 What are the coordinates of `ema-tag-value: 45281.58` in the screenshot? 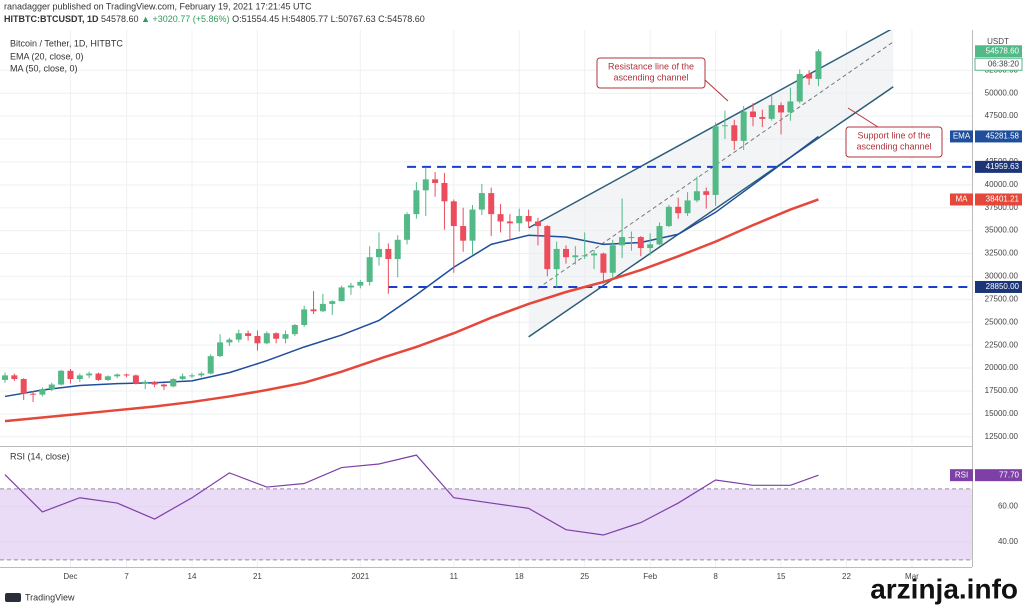 It's located at (1003, 136).